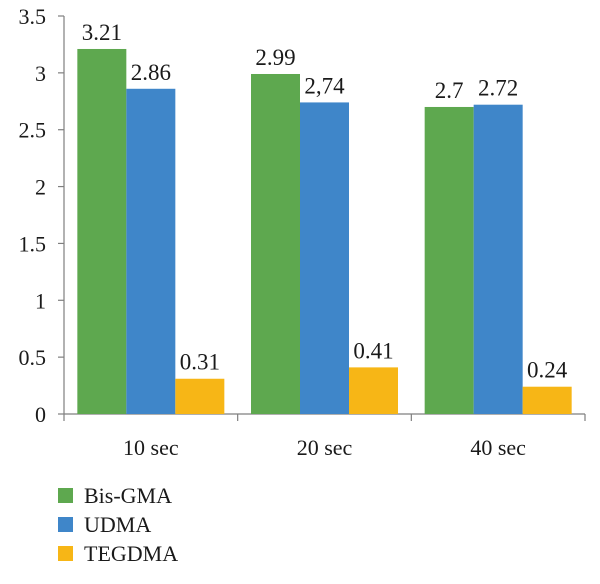 The image size is (600, 584). I want to click on y-tick-label: 1.5, so click(33, 243).